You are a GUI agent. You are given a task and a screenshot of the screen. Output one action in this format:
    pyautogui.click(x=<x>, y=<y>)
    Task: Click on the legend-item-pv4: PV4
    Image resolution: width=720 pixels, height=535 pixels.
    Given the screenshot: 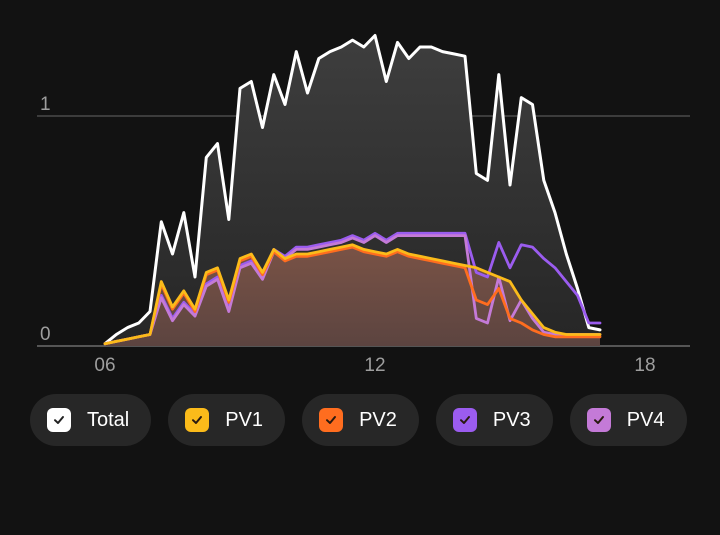 What is the action you would take?
    pyautogui.click(x=628, y=420)
    